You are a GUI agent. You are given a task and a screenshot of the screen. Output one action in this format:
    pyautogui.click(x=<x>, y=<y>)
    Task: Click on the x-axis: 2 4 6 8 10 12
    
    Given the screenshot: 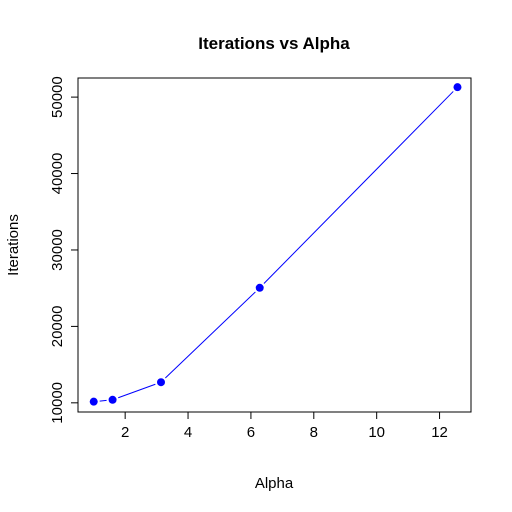 What is the action you would take?
    pyautogui.click(x=284, y=426)
    